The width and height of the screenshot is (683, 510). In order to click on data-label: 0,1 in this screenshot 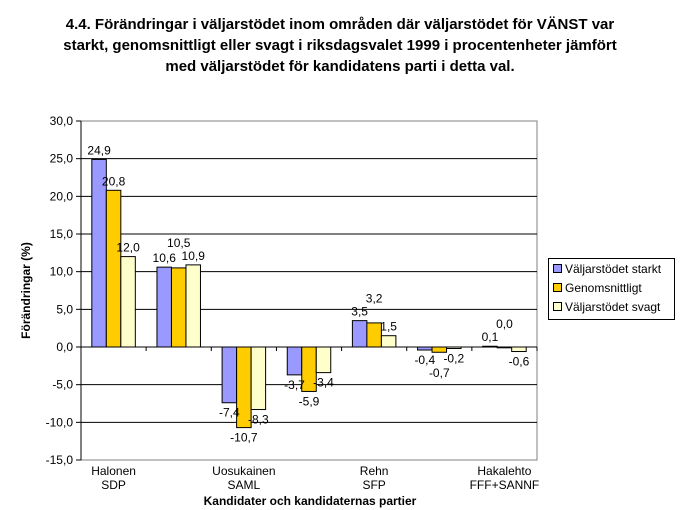, I will do `click(490, 337)`.